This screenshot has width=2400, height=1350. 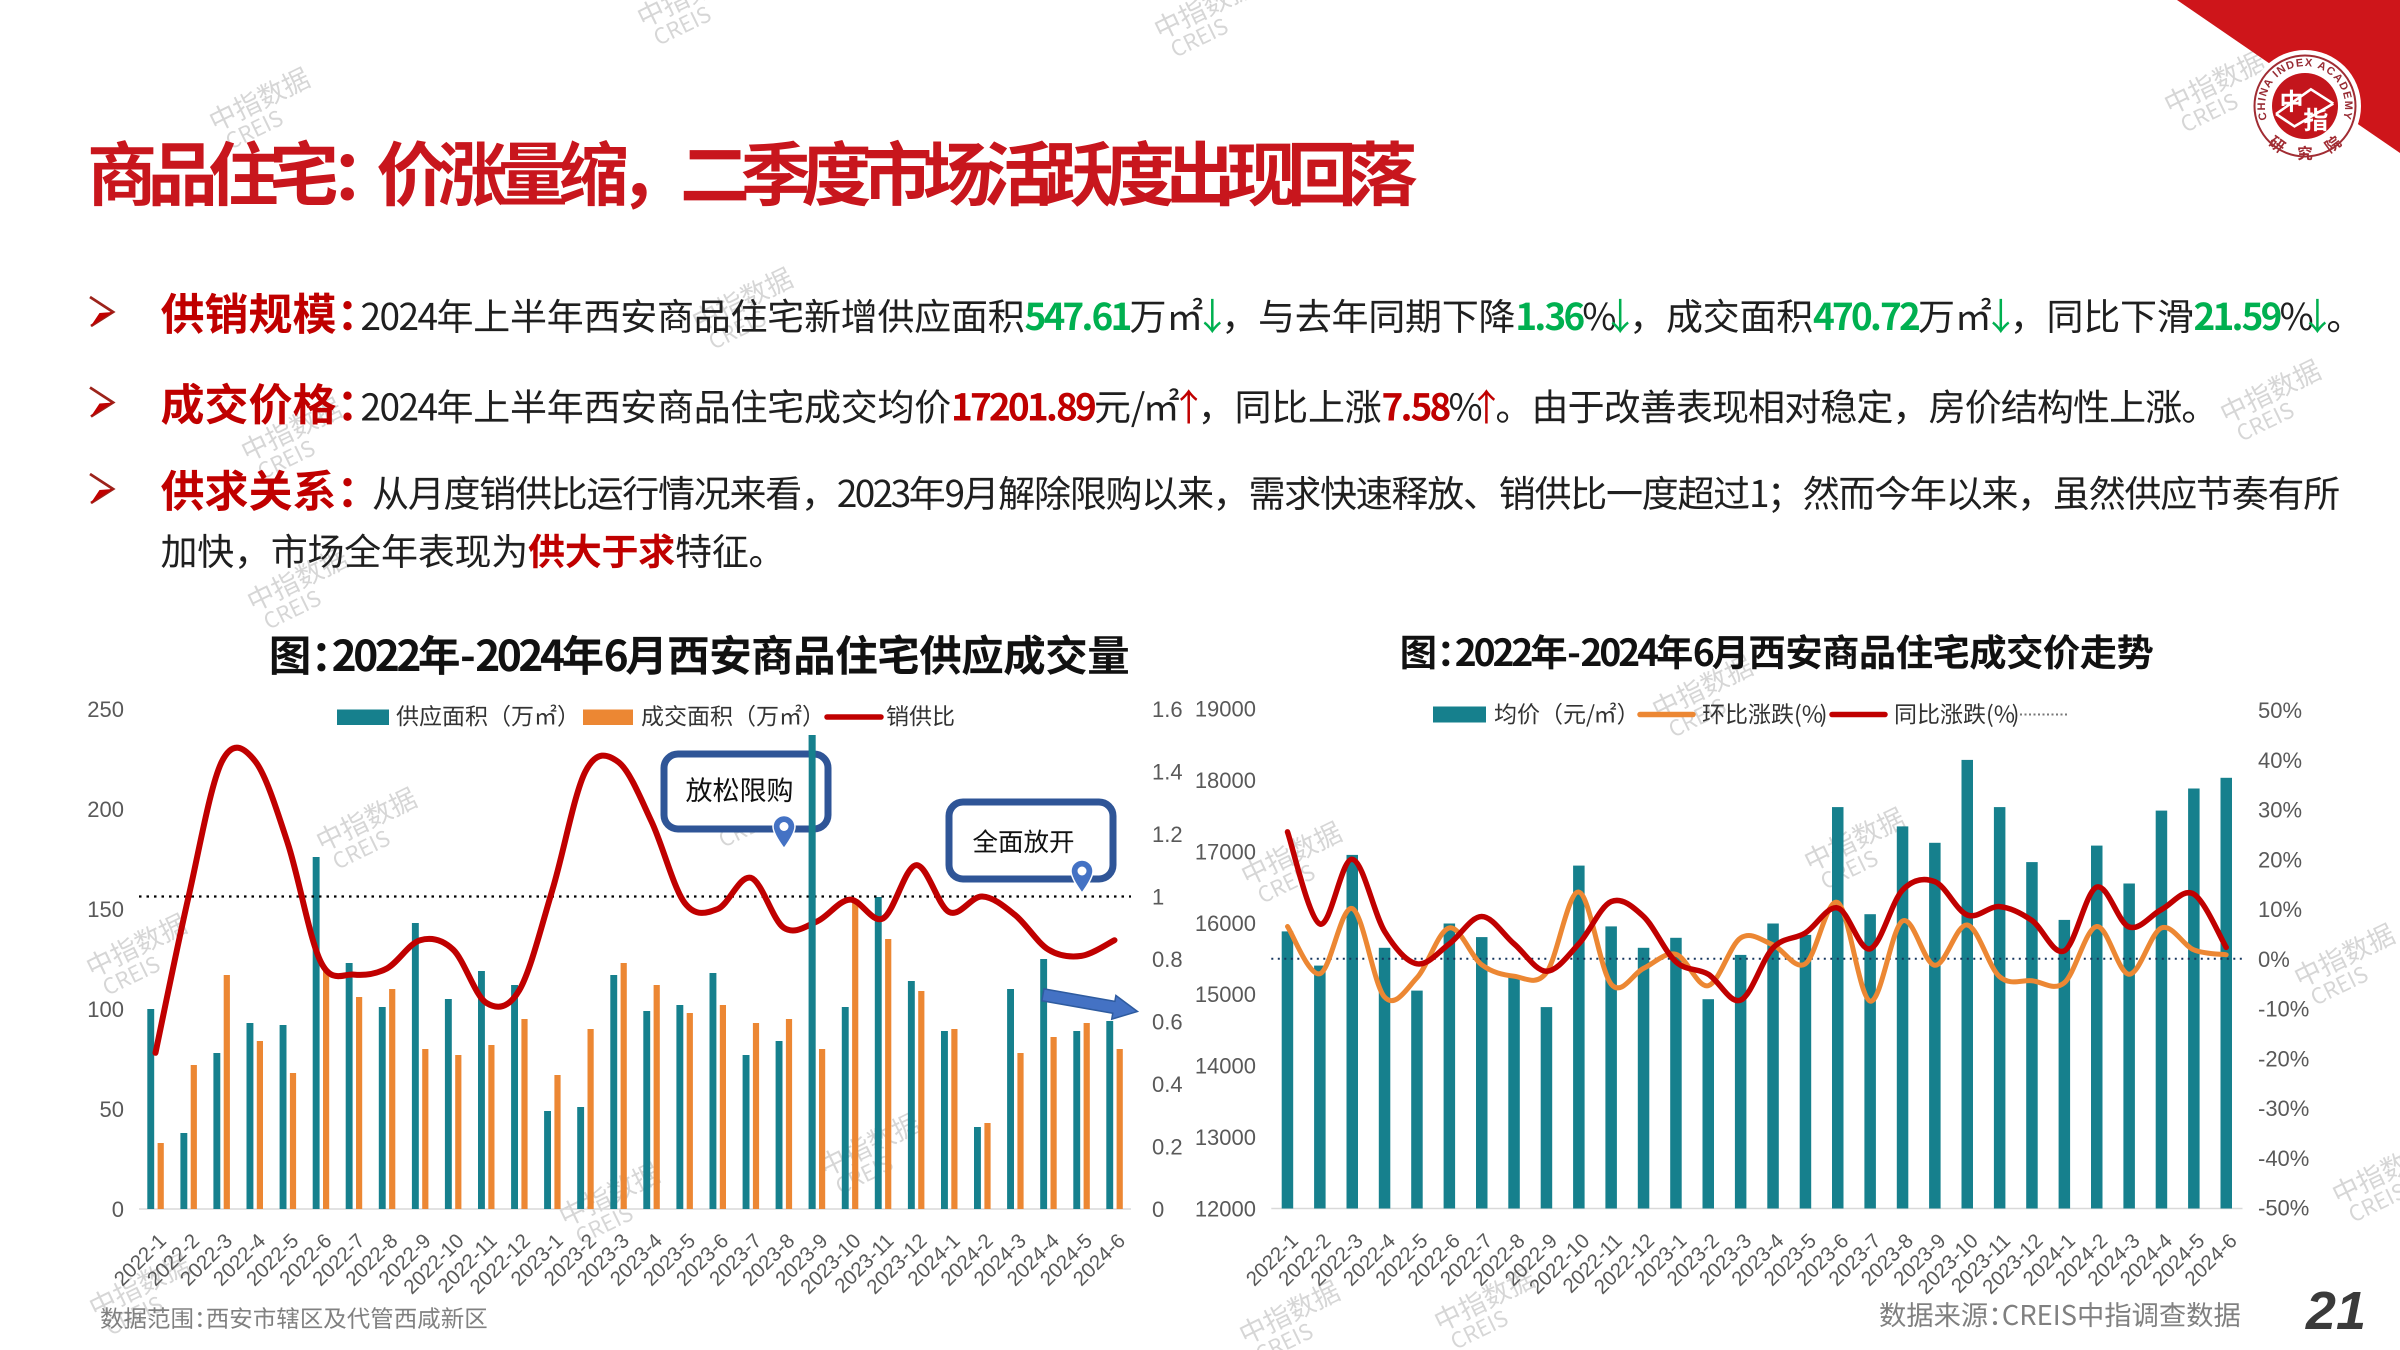 I want to click on svg-text: 10%, so click(x=2280, y=909).